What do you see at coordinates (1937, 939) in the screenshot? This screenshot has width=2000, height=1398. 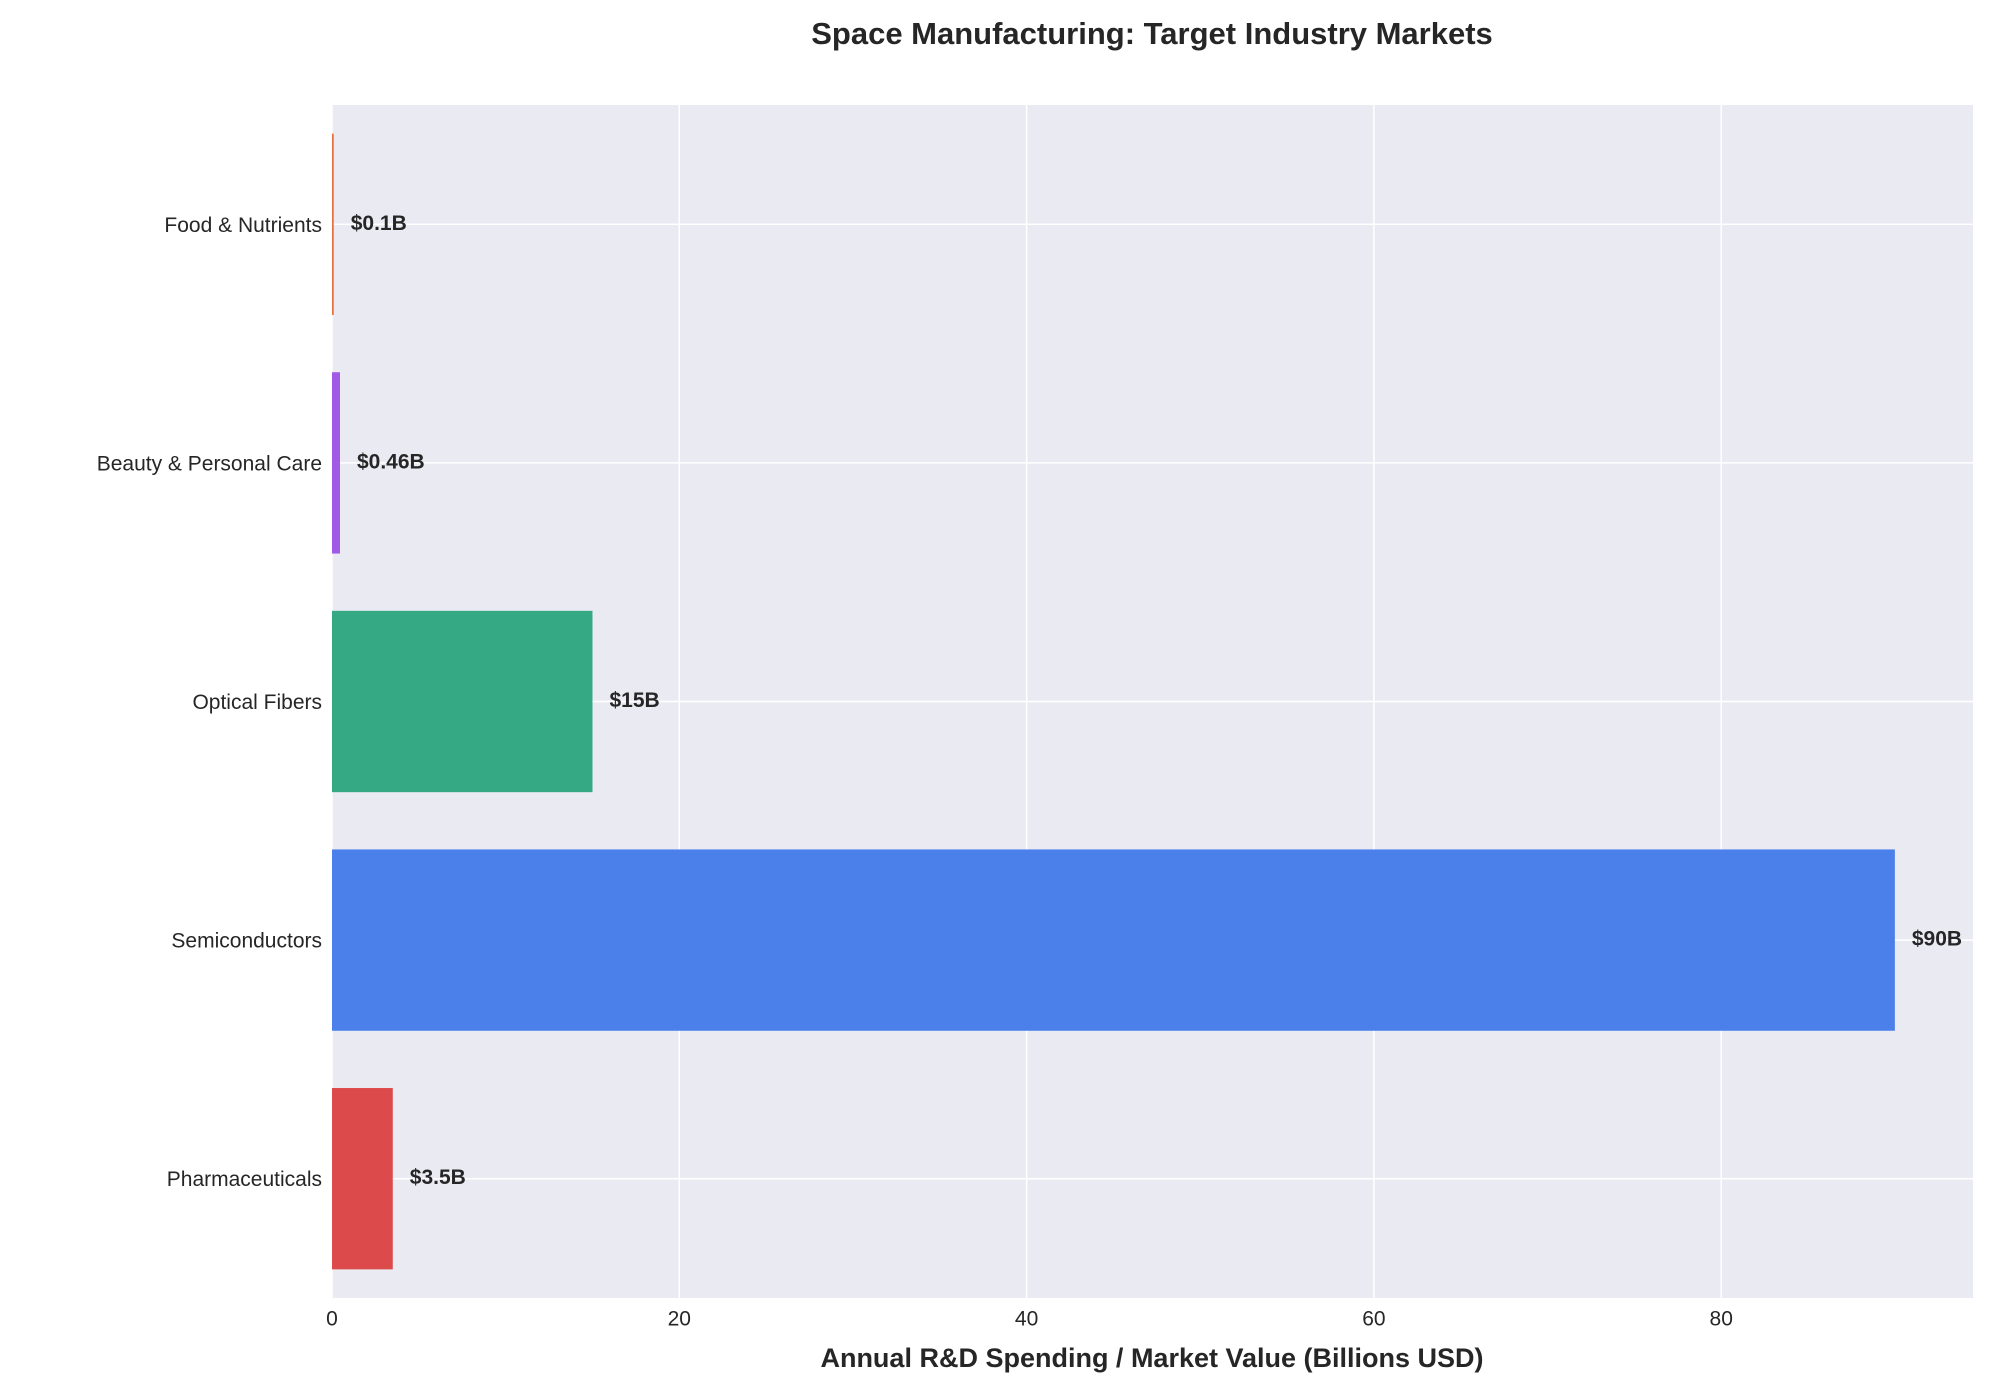 I see `value-label: $90B` at bounding box center [1937, 939].